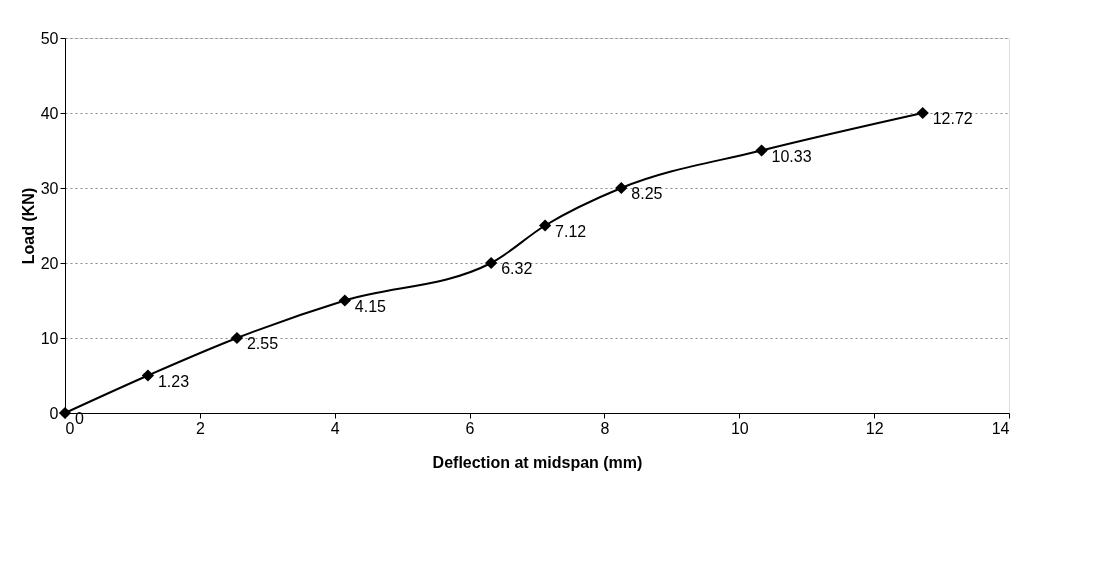  Describe the element at coordinates (70, 428) in the screenshot. I see `x-tick-label: 0` at that location.